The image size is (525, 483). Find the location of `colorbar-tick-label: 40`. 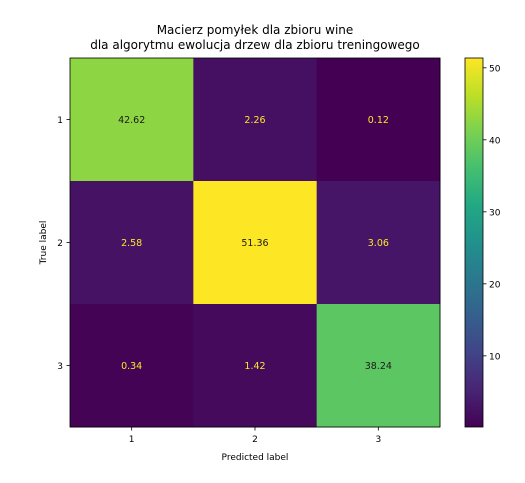

colorbar-tick-label: 40 is located at coordinates (495, 141).